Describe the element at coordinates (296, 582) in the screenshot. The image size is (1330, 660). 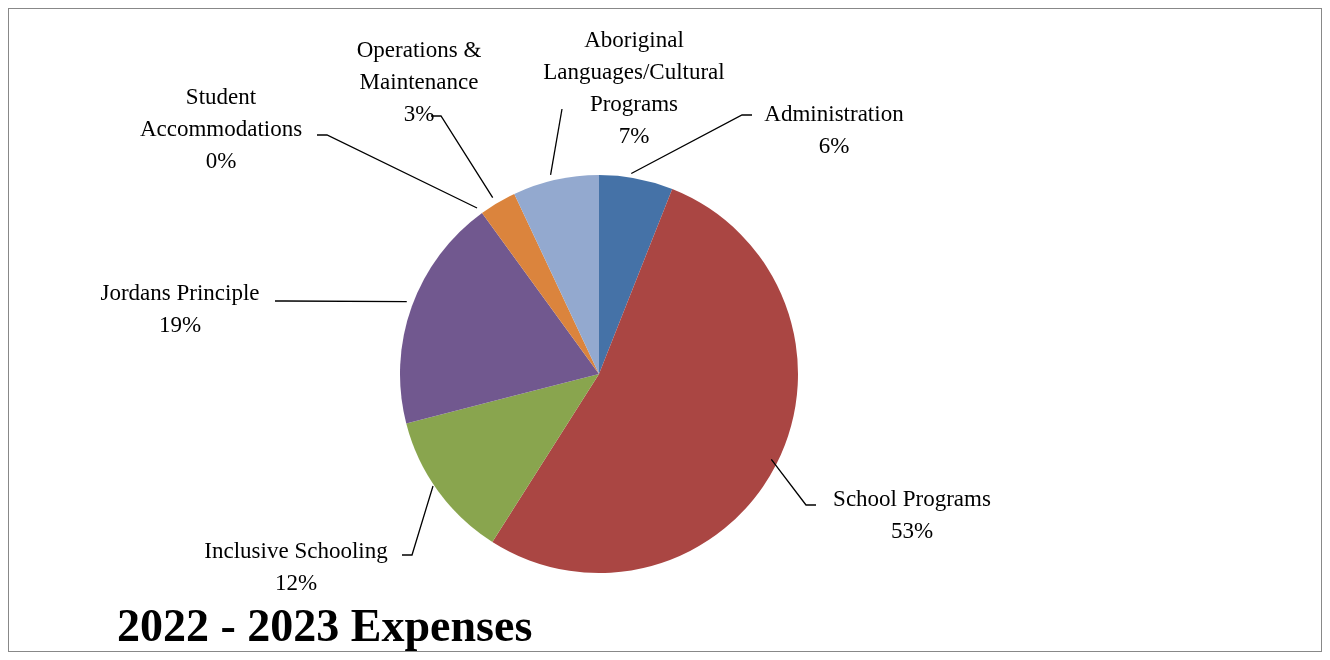
I see `data-label: 12%` at that location.